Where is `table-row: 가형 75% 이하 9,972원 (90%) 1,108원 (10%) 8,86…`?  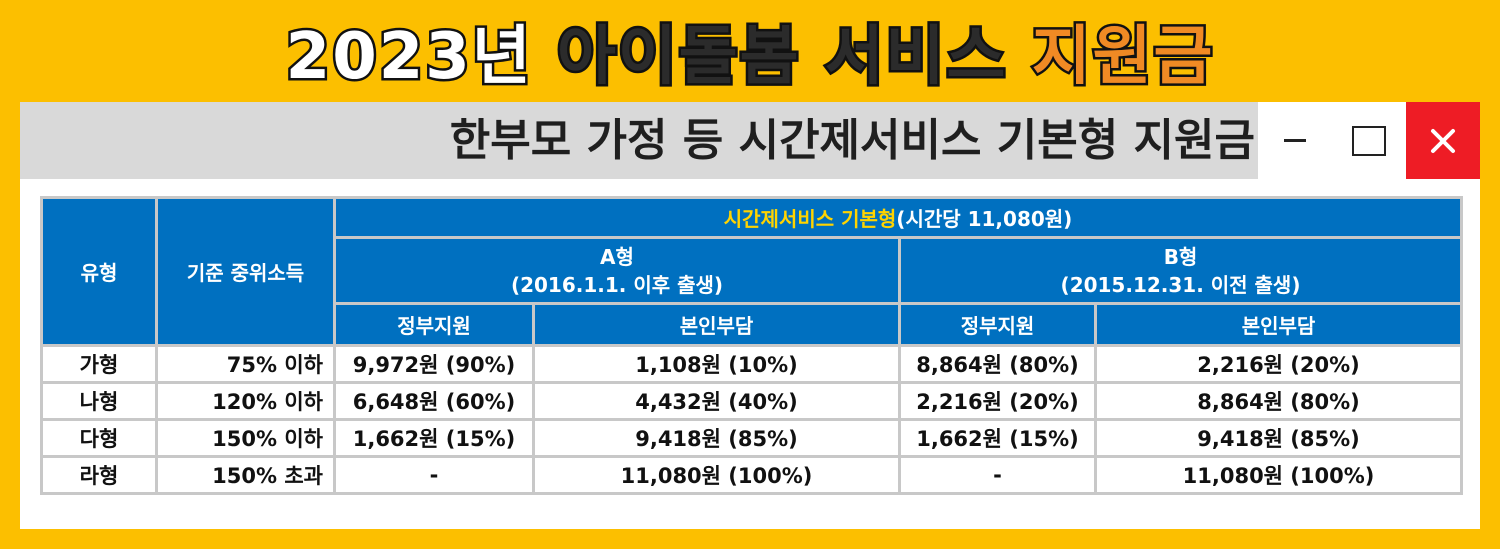
table-row: 가형 75% 이하 9,972원 (90%) 1,108원 (10%) 8,86… is located at coordinates (752, 364).